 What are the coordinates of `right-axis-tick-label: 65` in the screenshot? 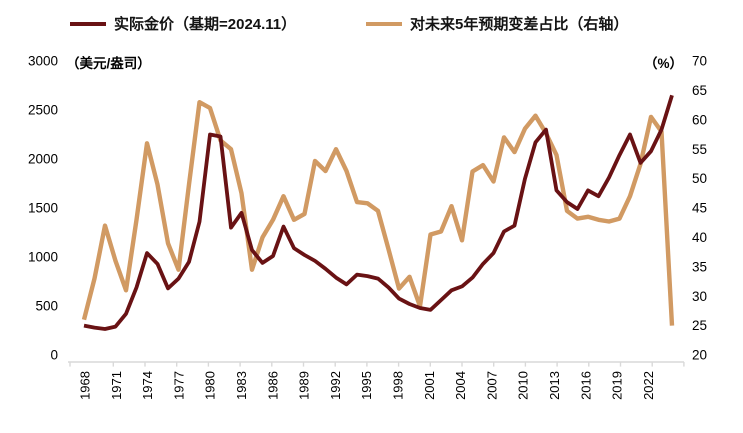 It's located at (699, 90).